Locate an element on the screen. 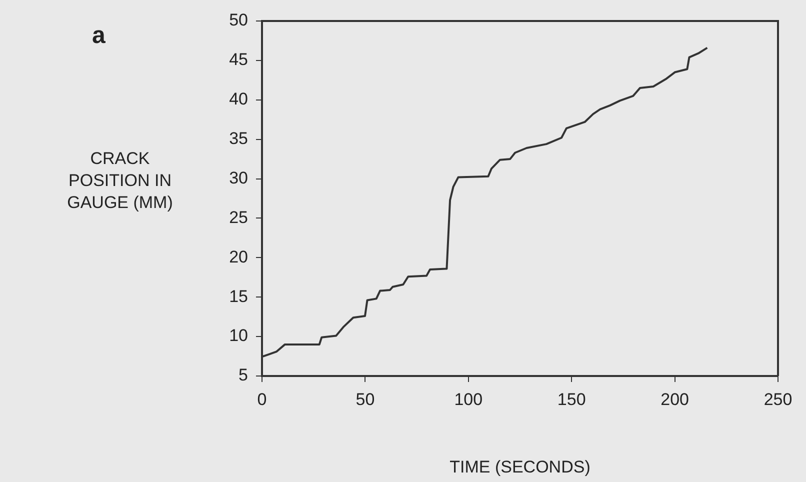 This screenshot has width=806, height=482. y-tick-label: 50 is located at coordinates (238, 20).